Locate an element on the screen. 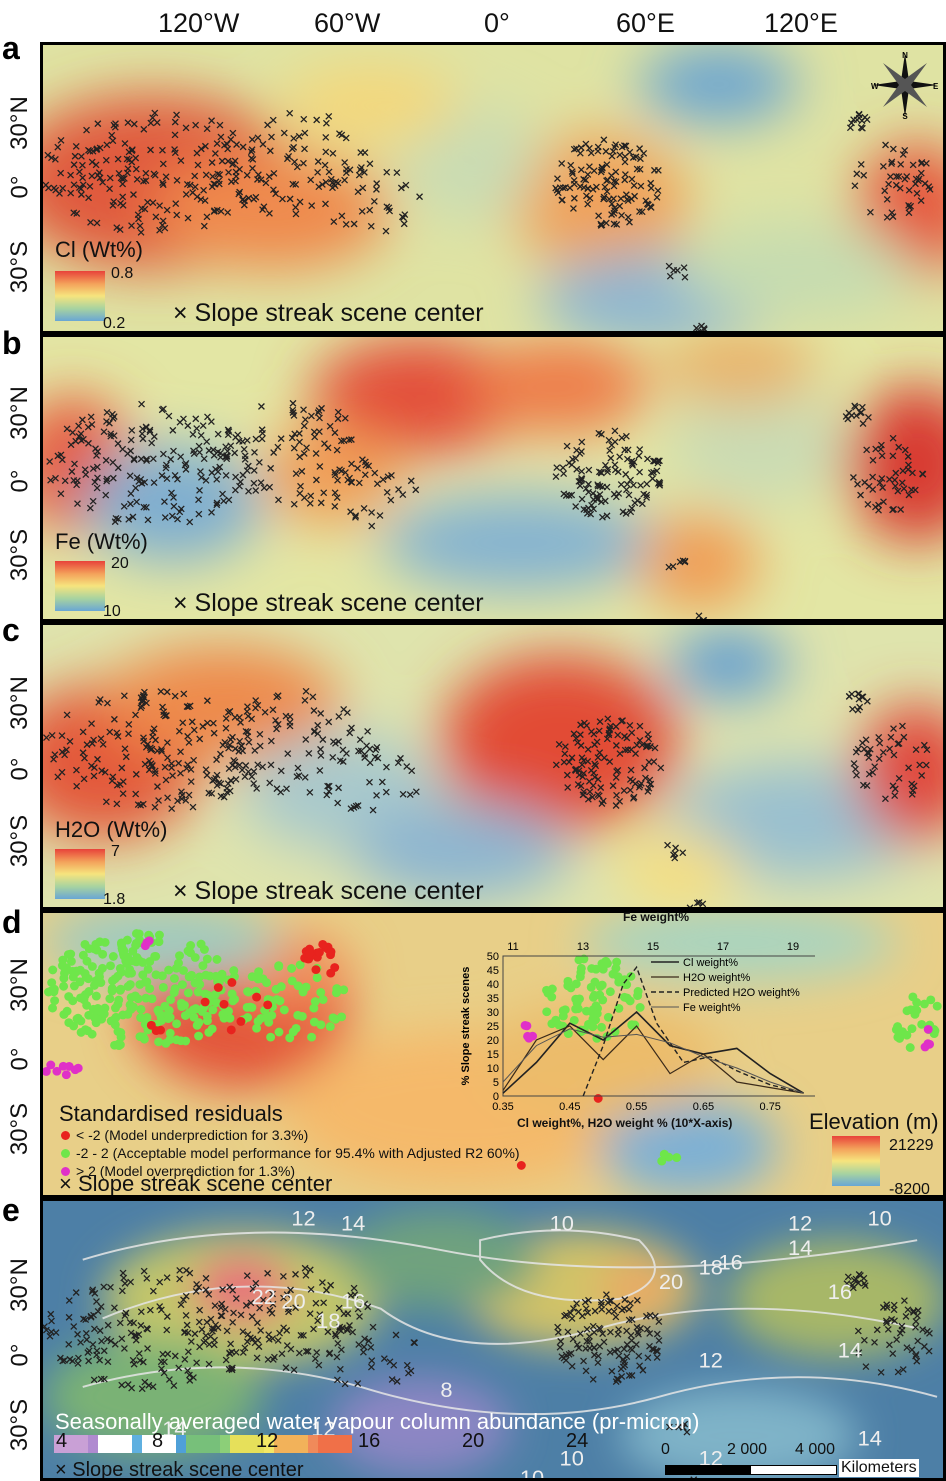  green-dot-icon is located at coordinates (65, 1153).